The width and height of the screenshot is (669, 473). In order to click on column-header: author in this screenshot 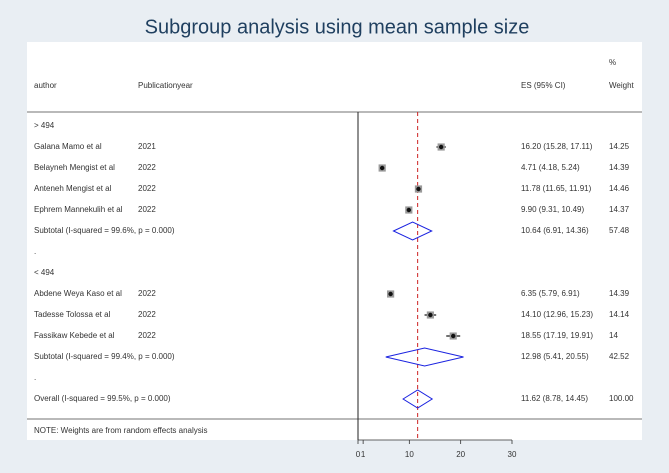, I will do `click(45, 85)`.